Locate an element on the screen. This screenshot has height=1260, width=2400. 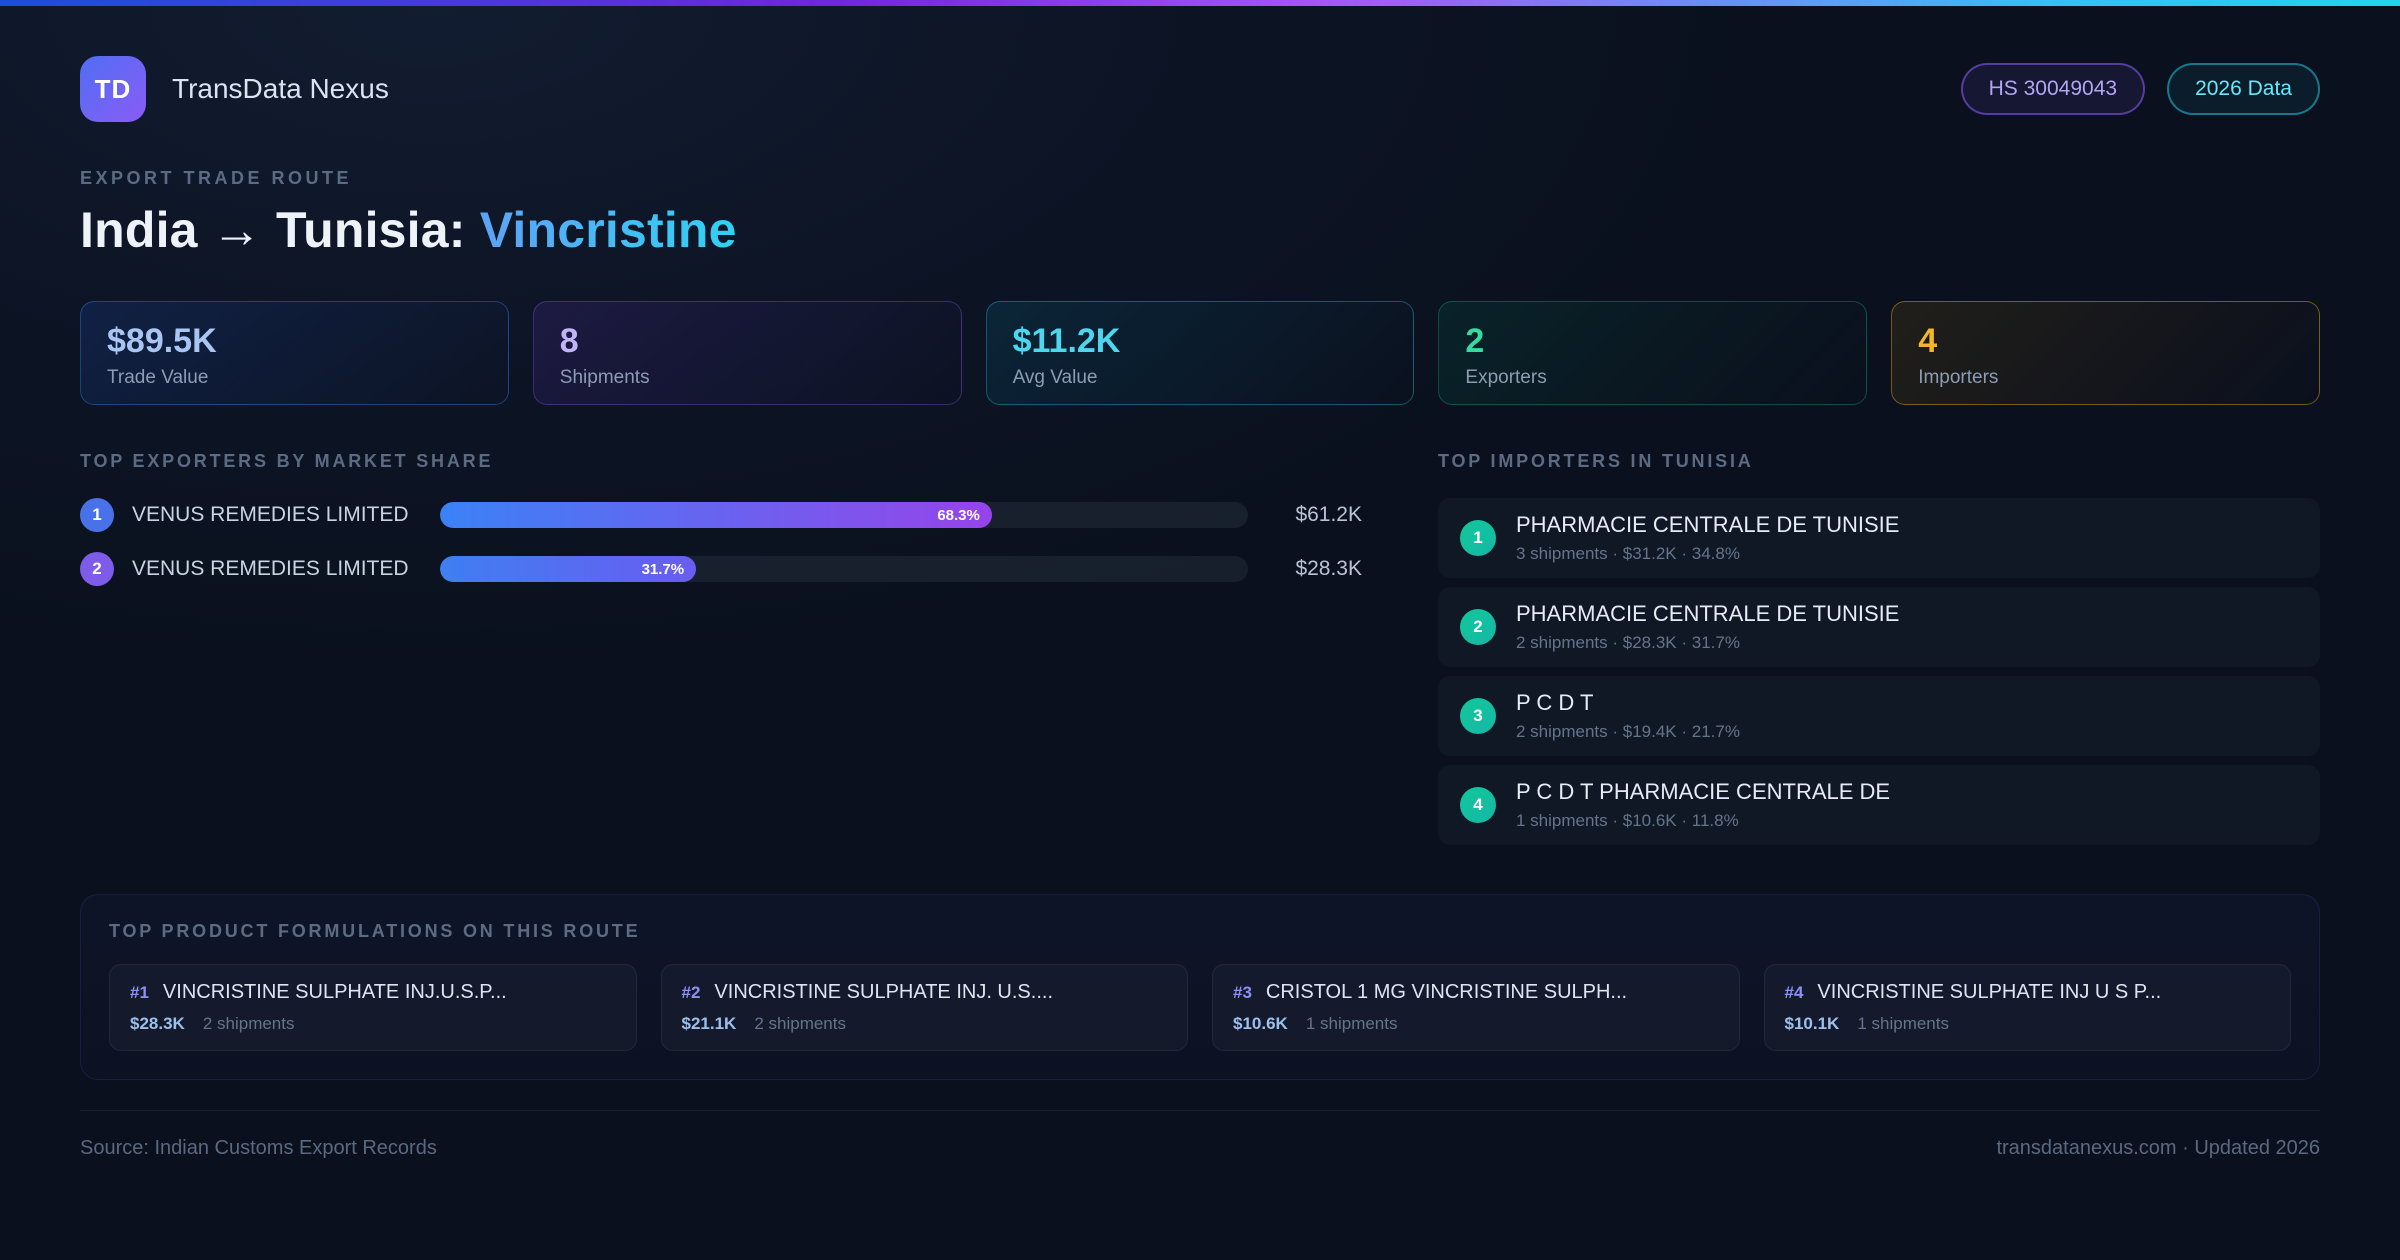
stat-card-exporters: 2 Exporters is located at coordinates (1653, 353).